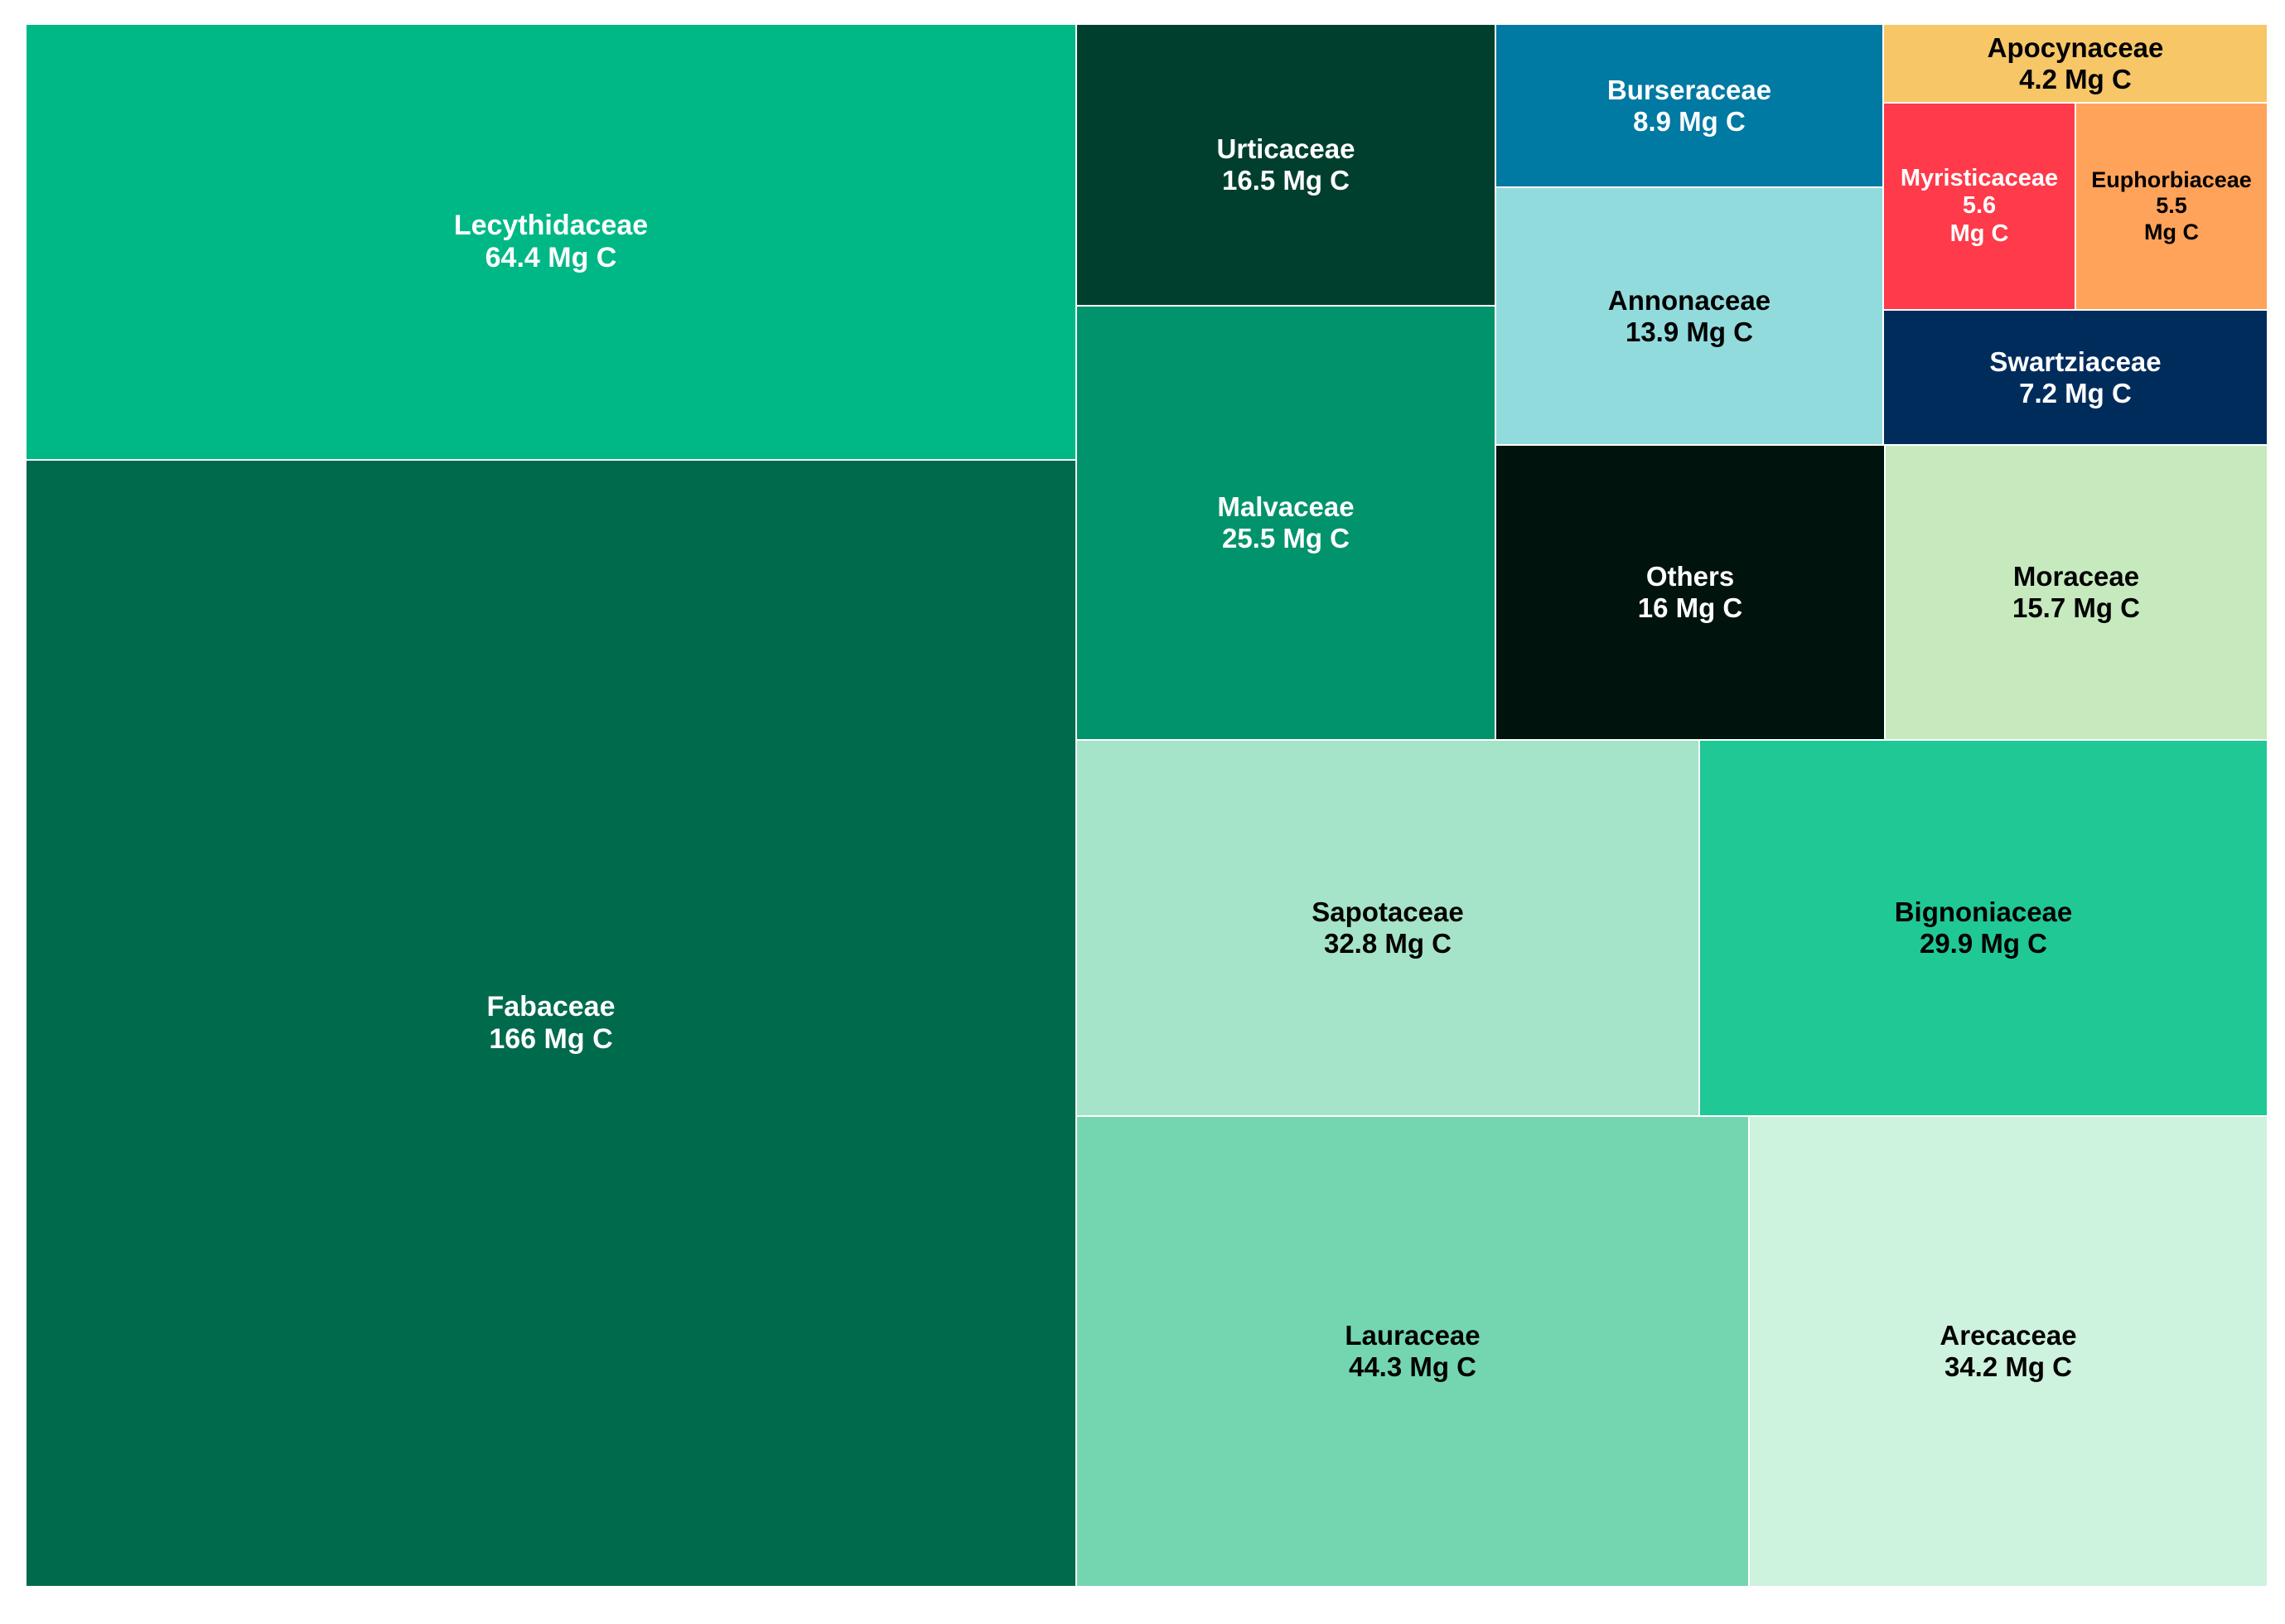 The height and width of the screenshot is (1624, 2285). What do you see at coordinates (2171, 180) in the screenshot?
I see `tile-label: Euphorbiaceae` at bounding box center [2171, 180].